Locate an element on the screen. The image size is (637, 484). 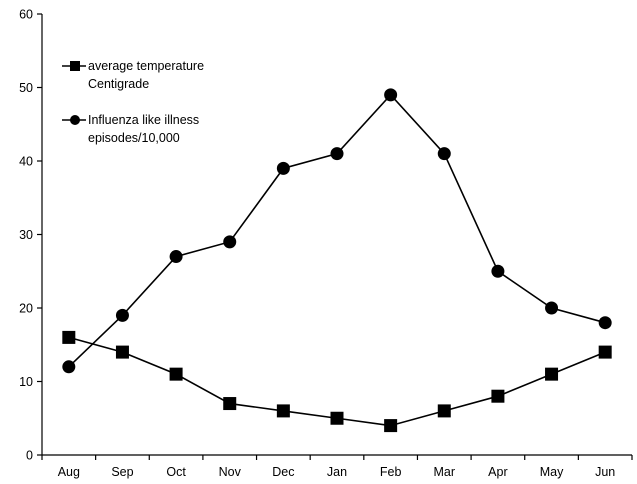
x-tick-label-dec: Dec is located at coordinates (283, 472).